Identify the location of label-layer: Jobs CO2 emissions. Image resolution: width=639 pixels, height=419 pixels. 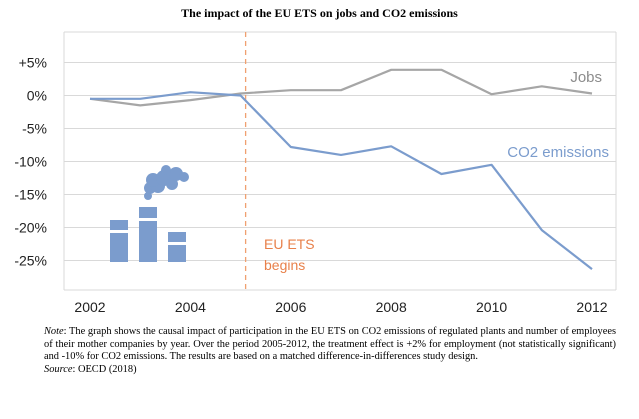
(558, 115).